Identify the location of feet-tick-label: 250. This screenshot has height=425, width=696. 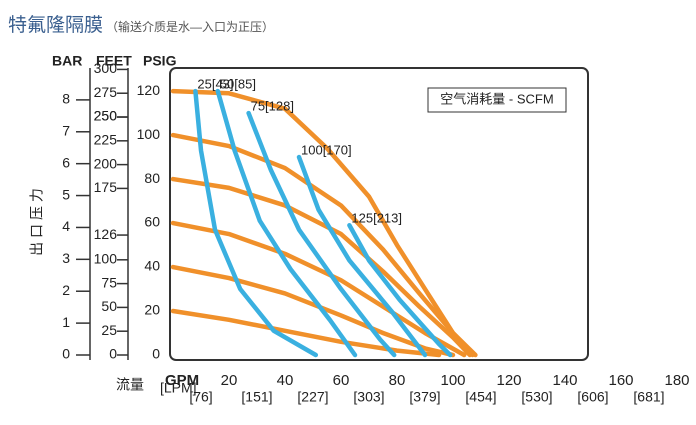
(106, 116).